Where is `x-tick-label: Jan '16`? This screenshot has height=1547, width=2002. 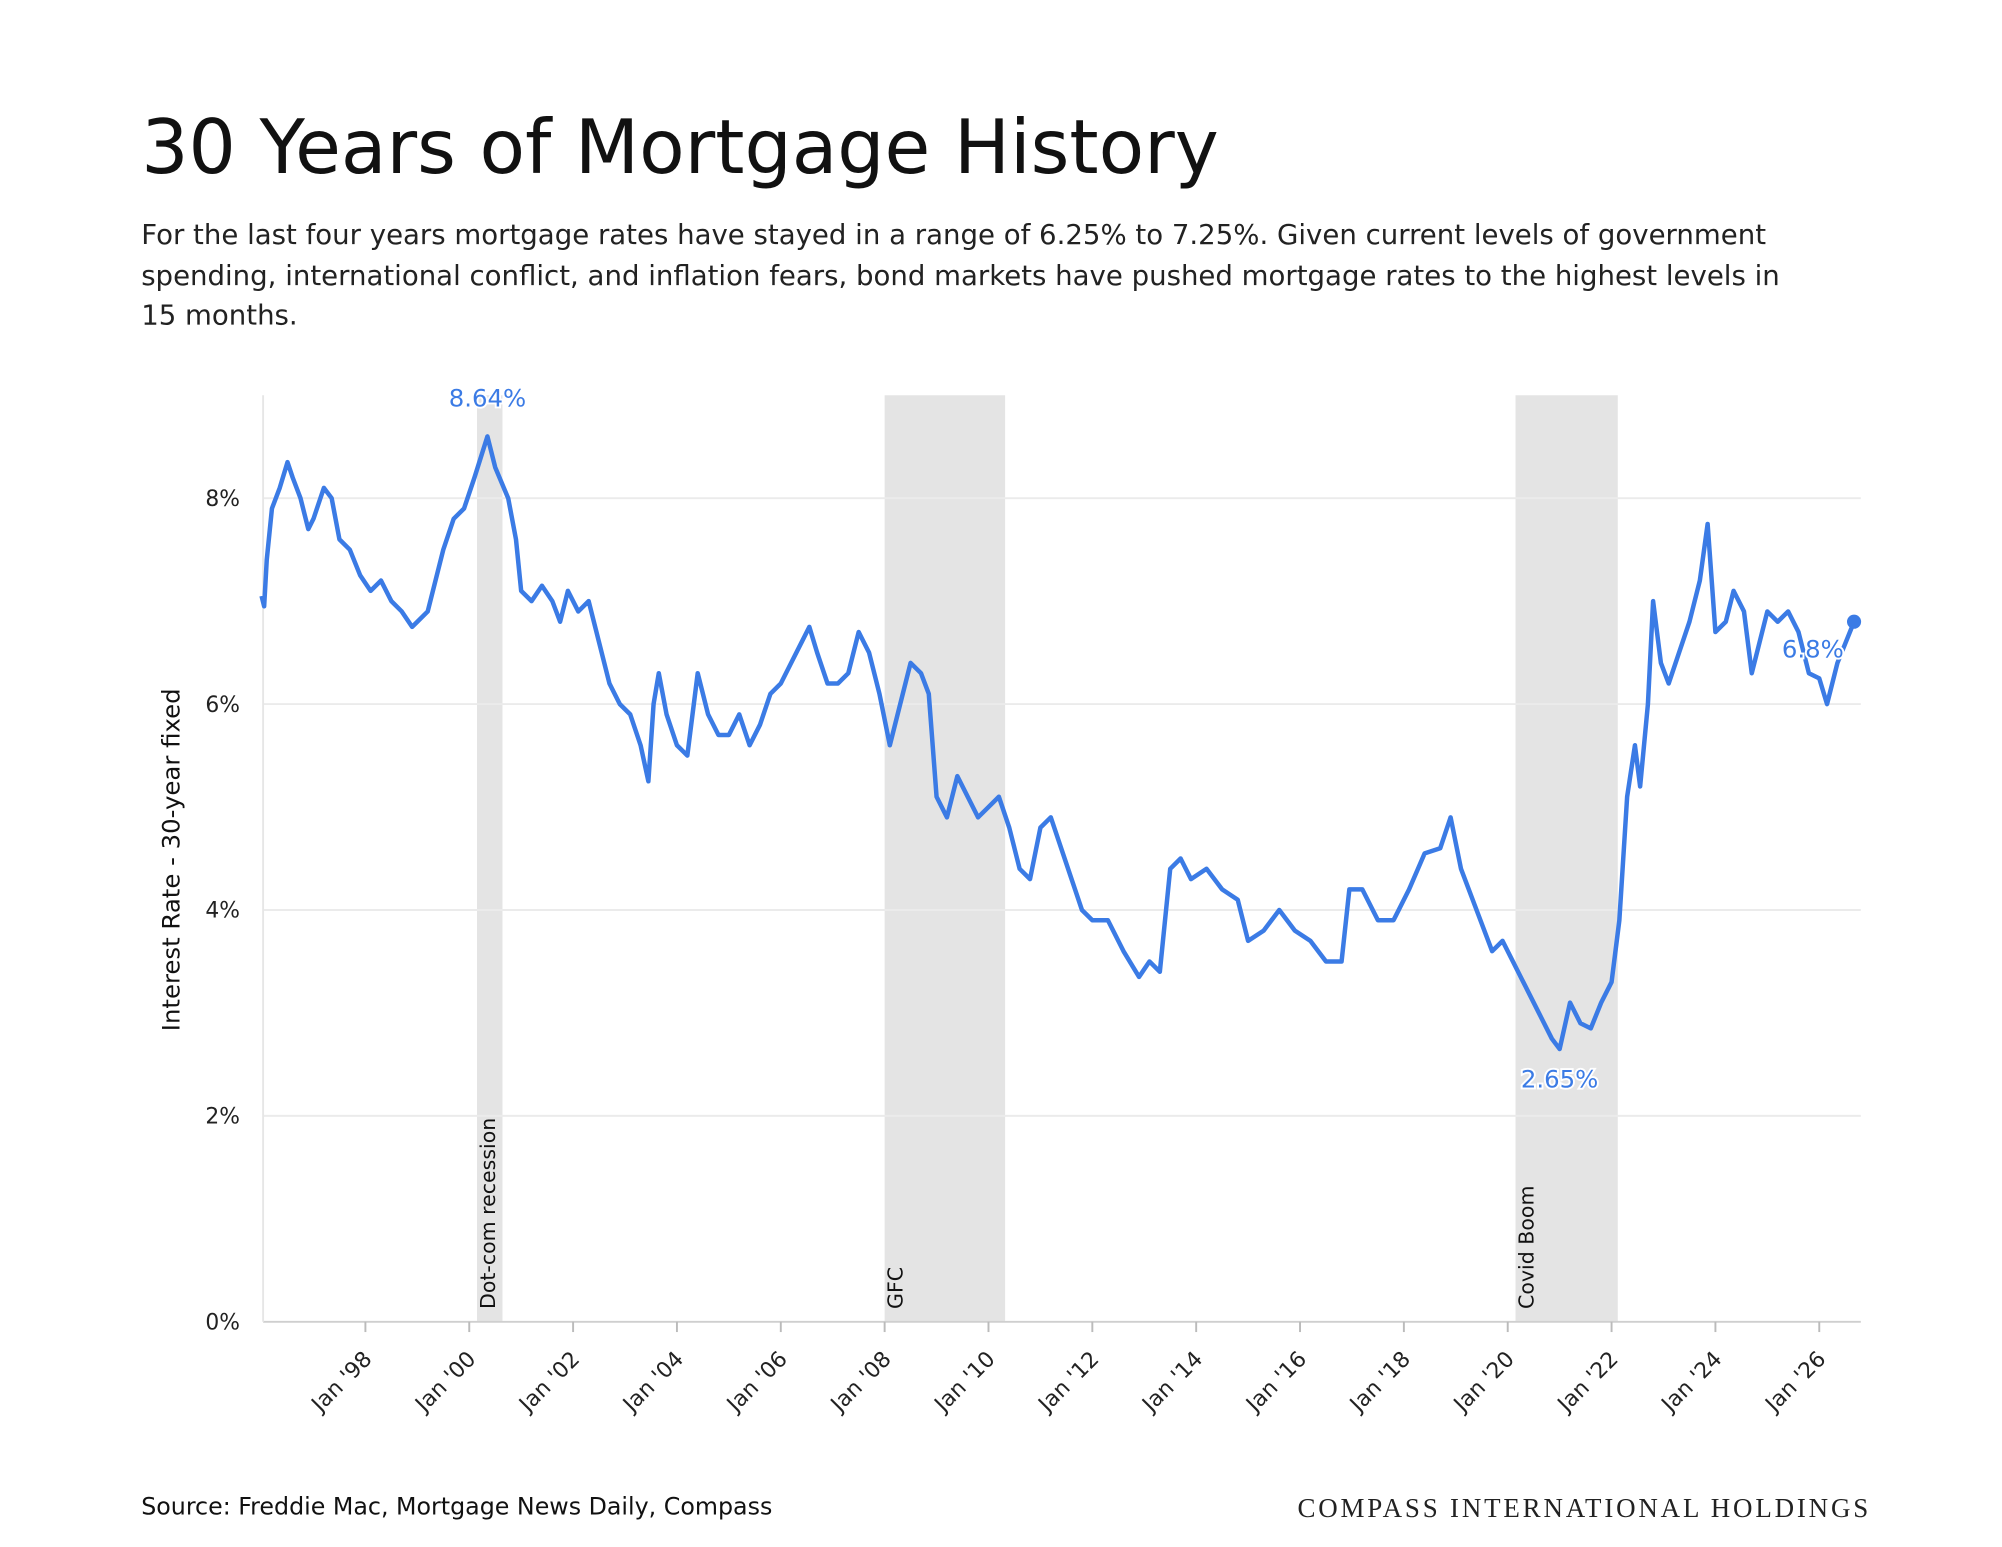 x-tick-label: Jan '16 is located at coordinates (1276, 1383).